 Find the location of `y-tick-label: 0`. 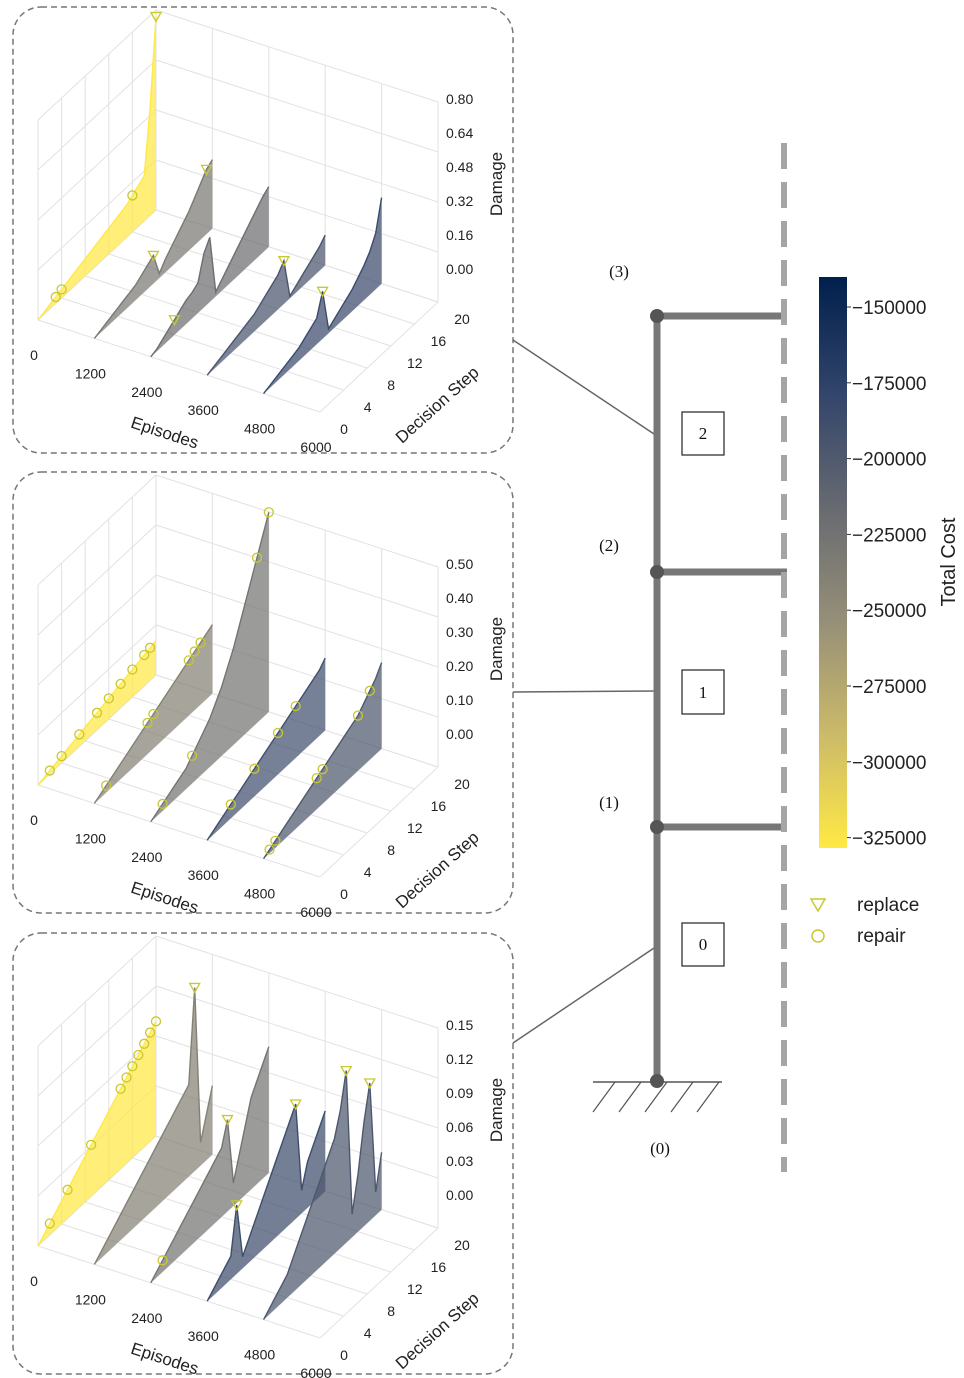

y-tick-label: 0 is located at coordinates (344, 894).